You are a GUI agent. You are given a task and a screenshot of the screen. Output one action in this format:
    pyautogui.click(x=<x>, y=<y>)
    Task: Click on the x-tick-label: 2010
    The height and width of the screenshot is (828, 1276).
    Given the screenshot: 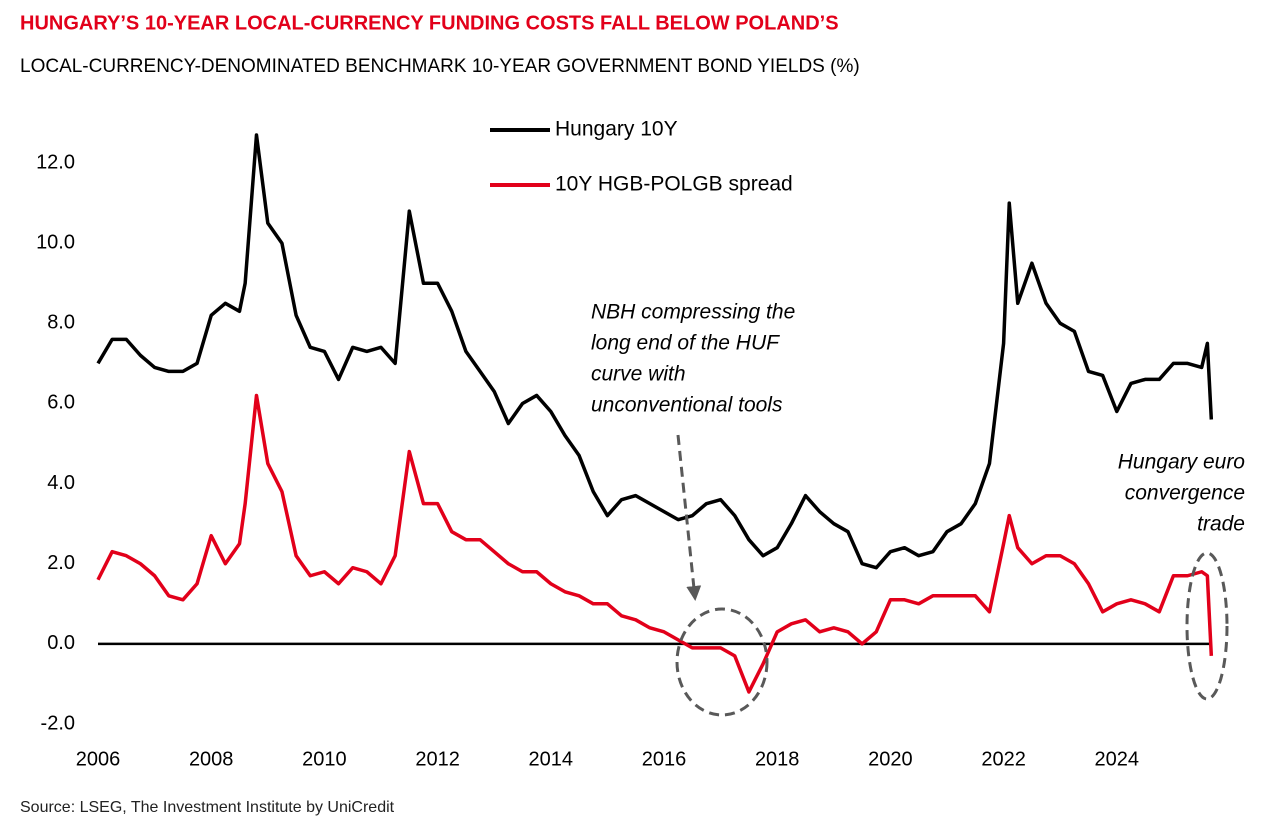 What is the action you would take?
    pyautogui.click(x=324, y=759)
    